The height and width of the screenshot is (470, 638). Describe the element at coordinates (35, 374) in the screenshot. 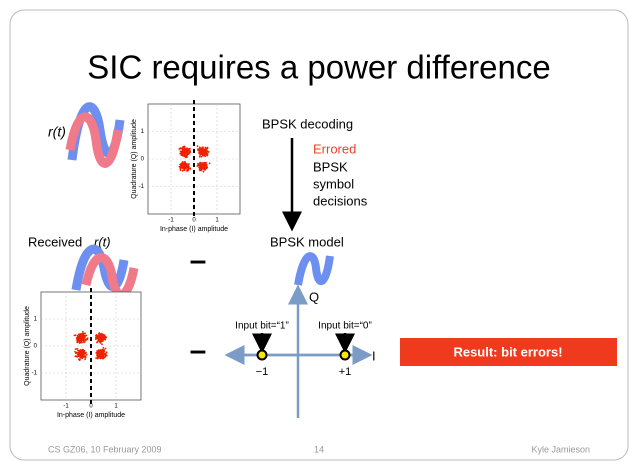

I see `y-tick-label: -1` at that location.